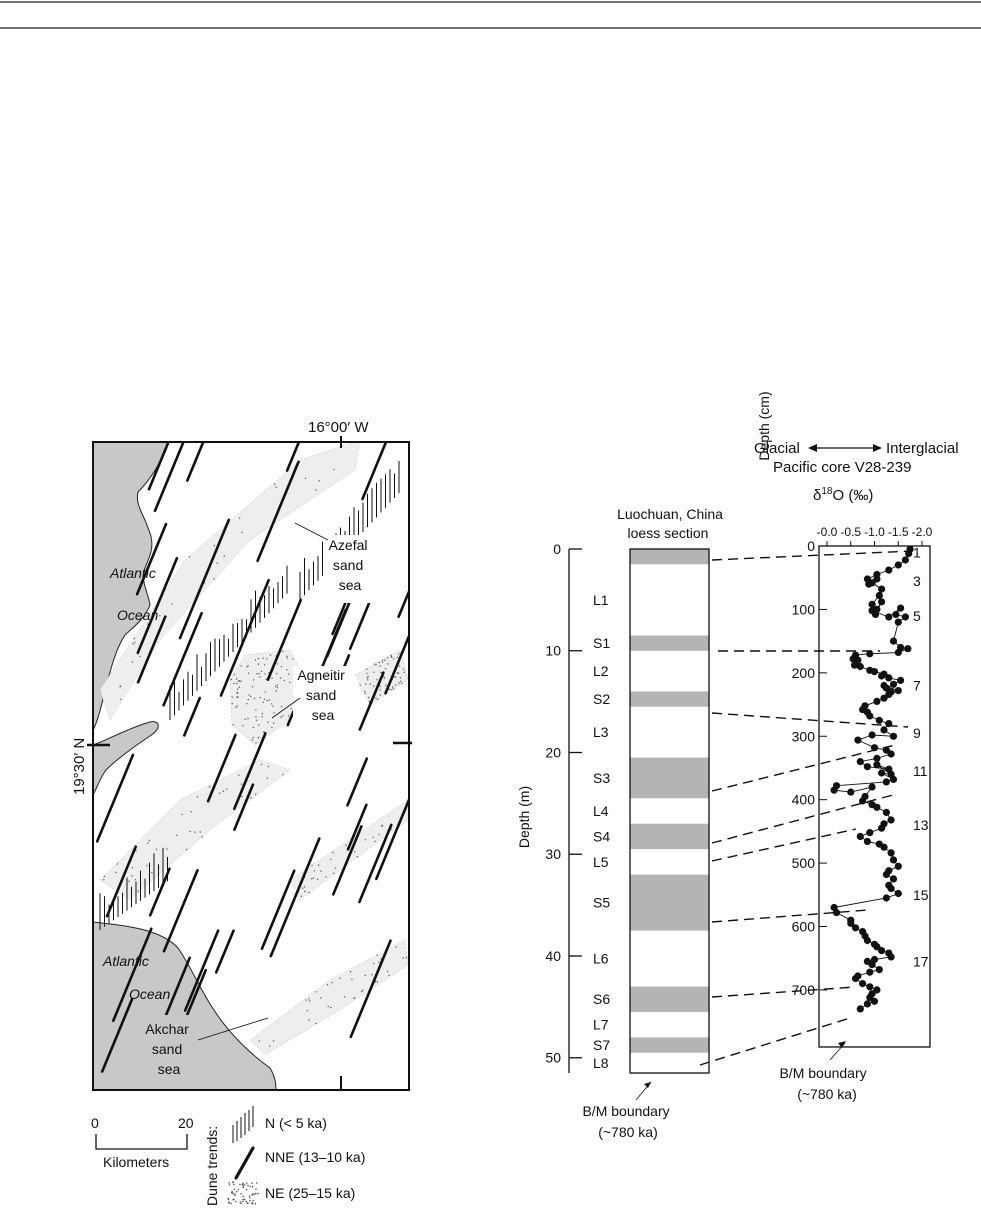 The width and height of the screenshot is (981, 1208). What do you see at coordinates (804, 927) in the screenshot?
I see `y-tick-label: 600` at bounding box center [804, 927].